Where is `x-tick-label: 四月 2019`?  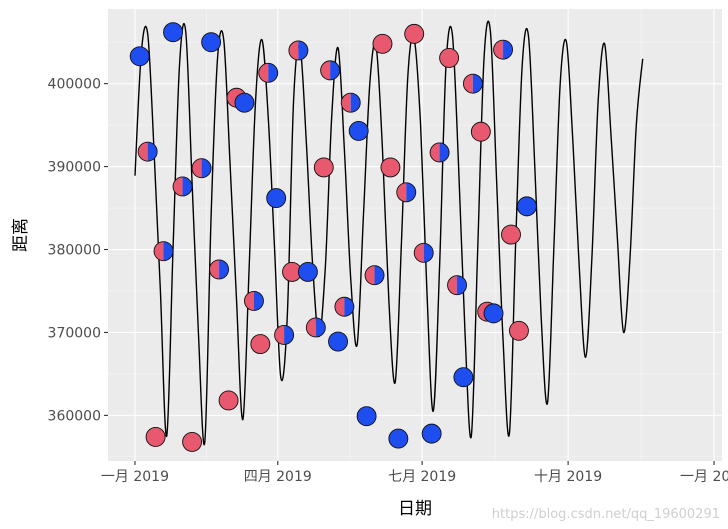
x-tick-label: 四月 2019 is located at coordinates (278, 477).